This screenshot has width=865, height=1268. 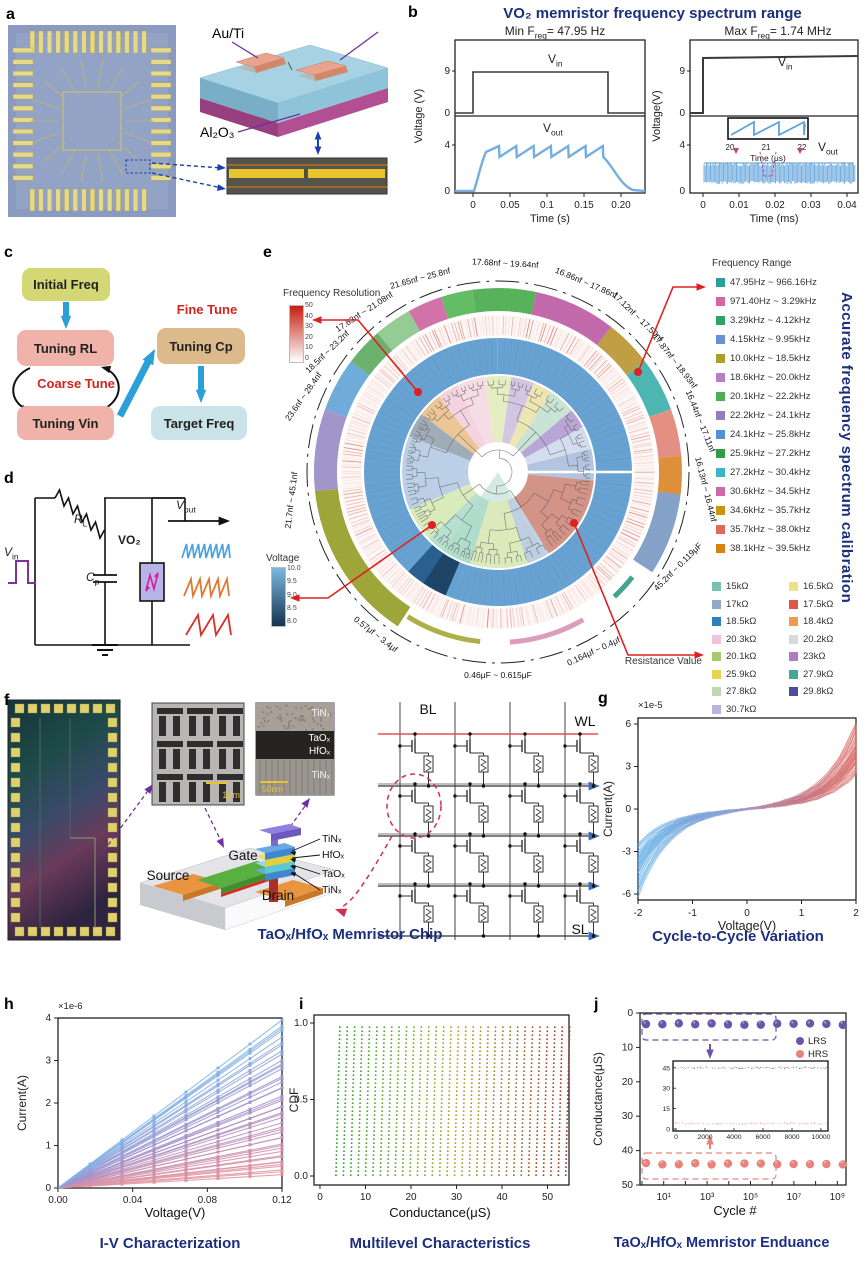 What do you see at coordinates (547, 205) in the screenshot?
I see `tick-label: 0.1` at bounding box center [547, 205].